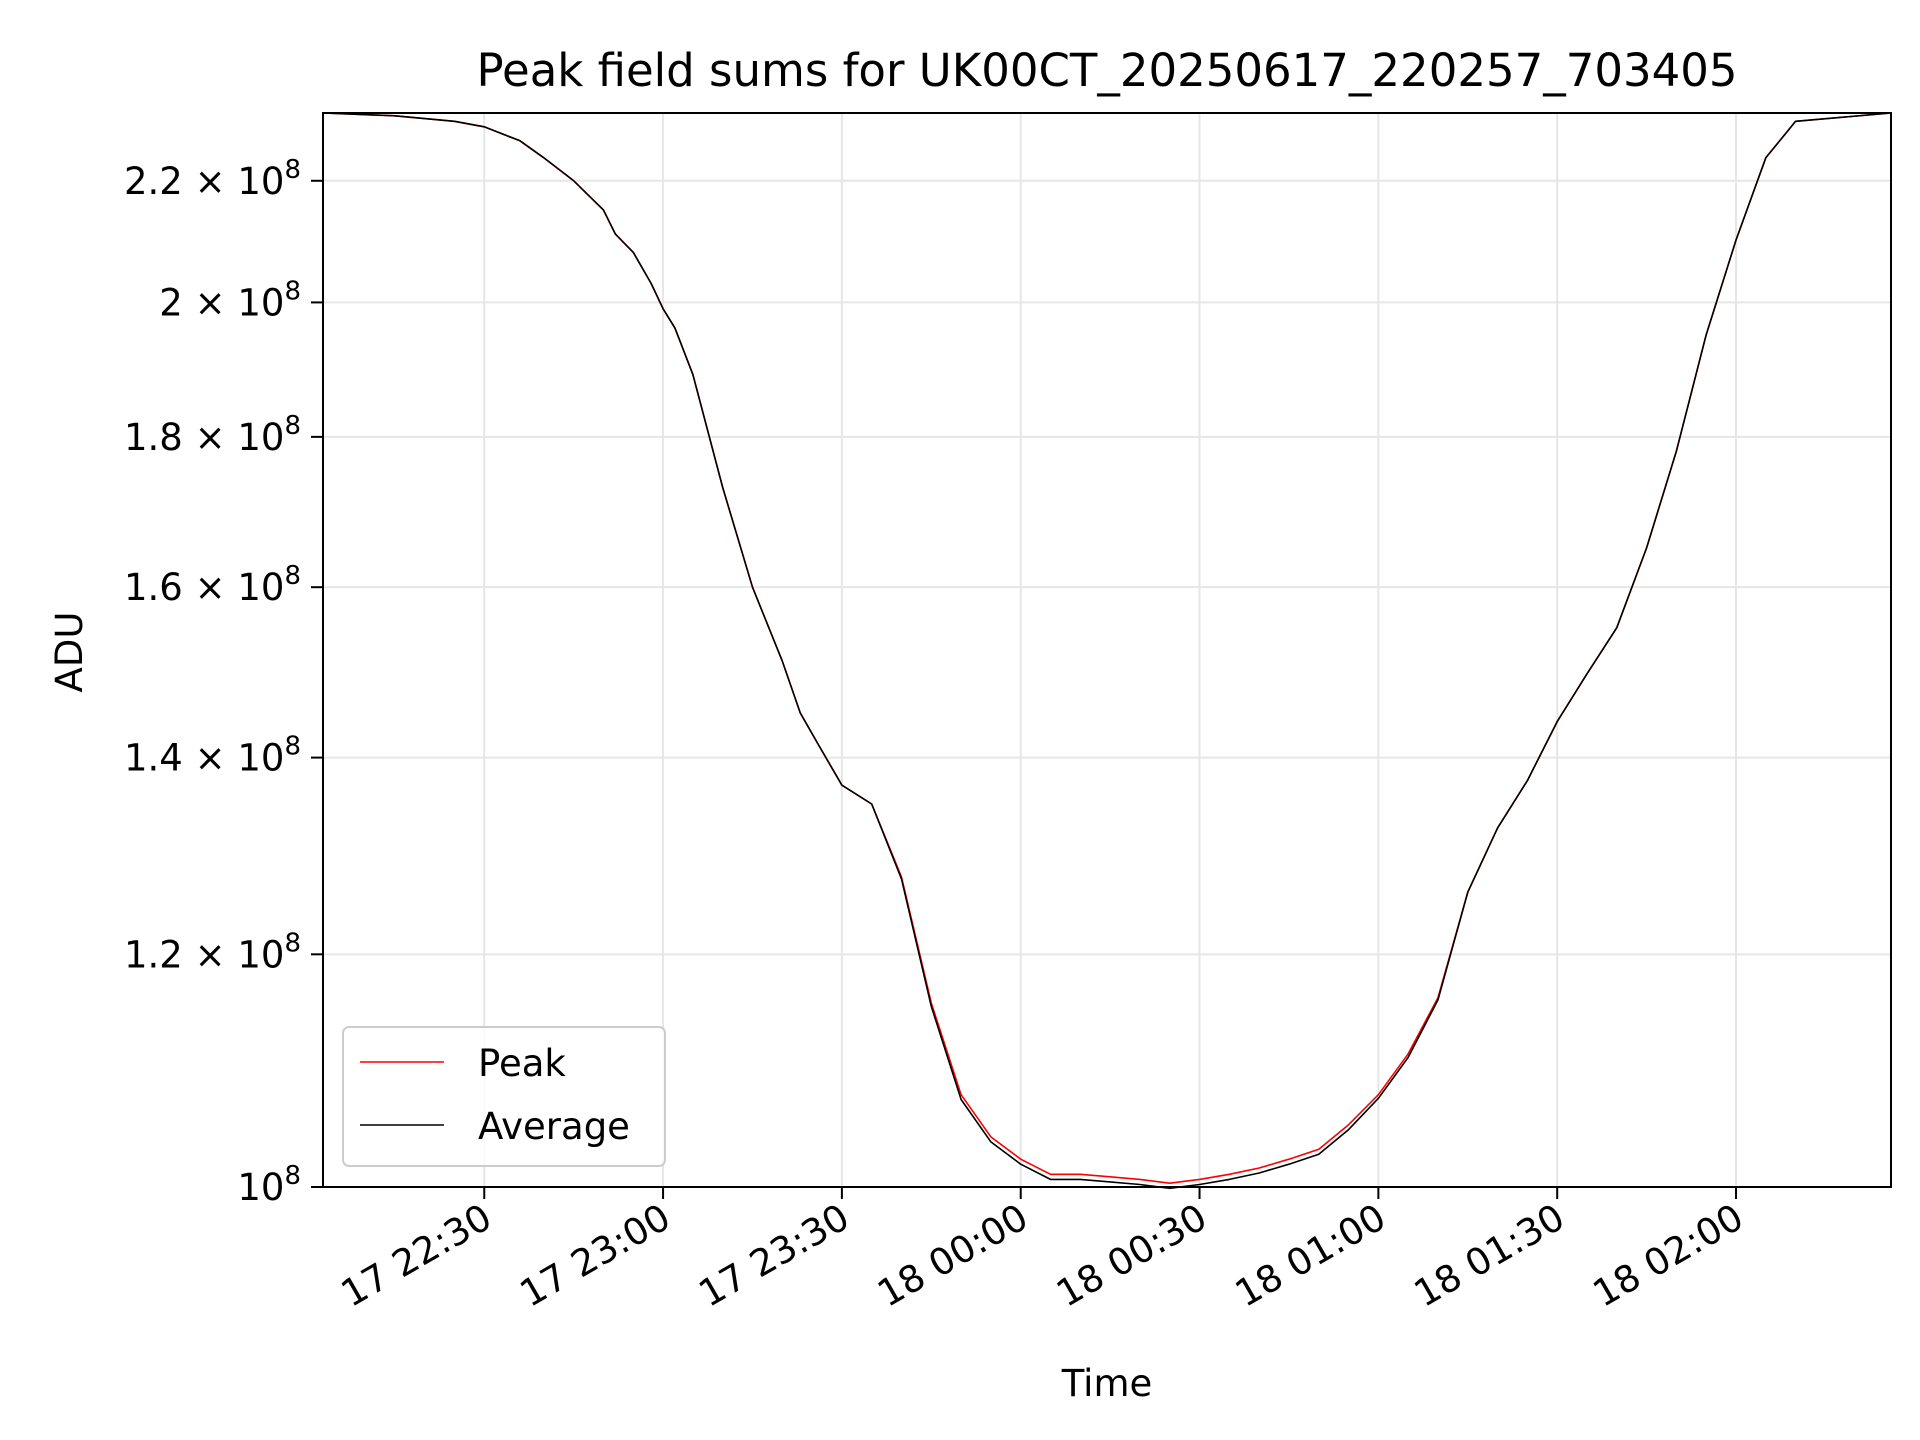  I want to click on x-axis-label: Time, so click(1107, 1383).